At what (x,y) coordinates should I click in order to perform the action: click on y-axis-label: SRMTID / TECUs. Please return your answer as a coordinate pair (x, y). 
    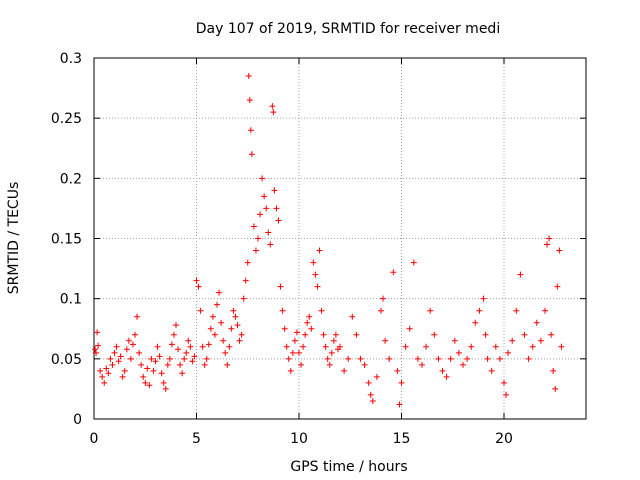
    Looking at the image, I should click on (14, 238).